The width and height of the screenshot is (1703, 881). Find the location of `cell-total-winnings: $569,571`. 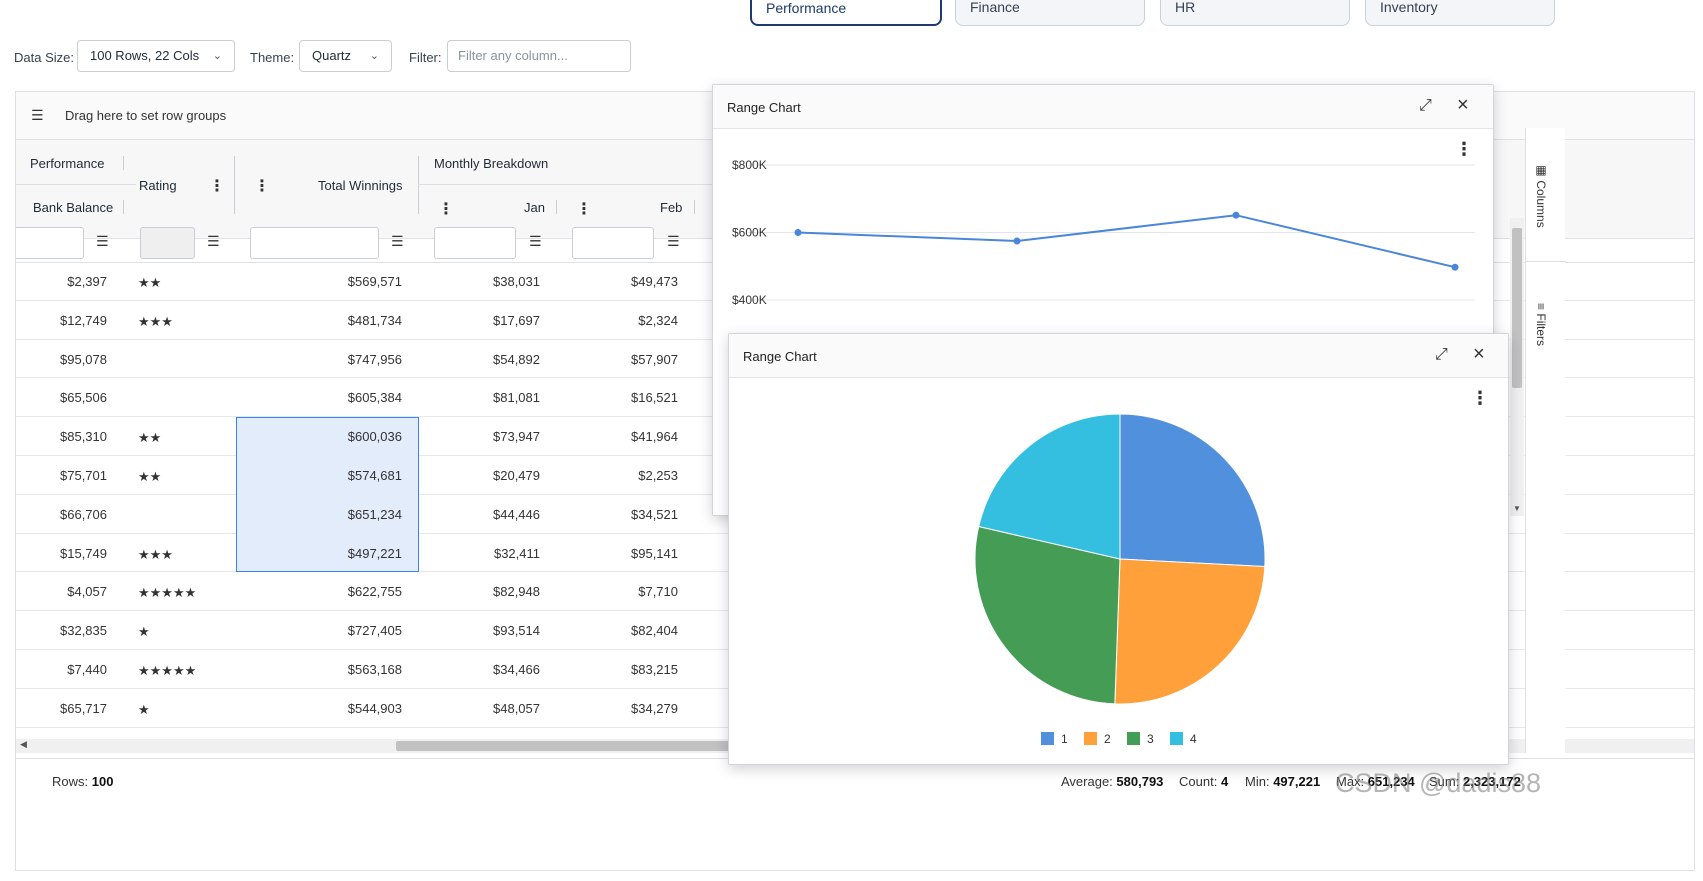

cell-total-winnings: $569,571 is located at coordinates (374, 281).